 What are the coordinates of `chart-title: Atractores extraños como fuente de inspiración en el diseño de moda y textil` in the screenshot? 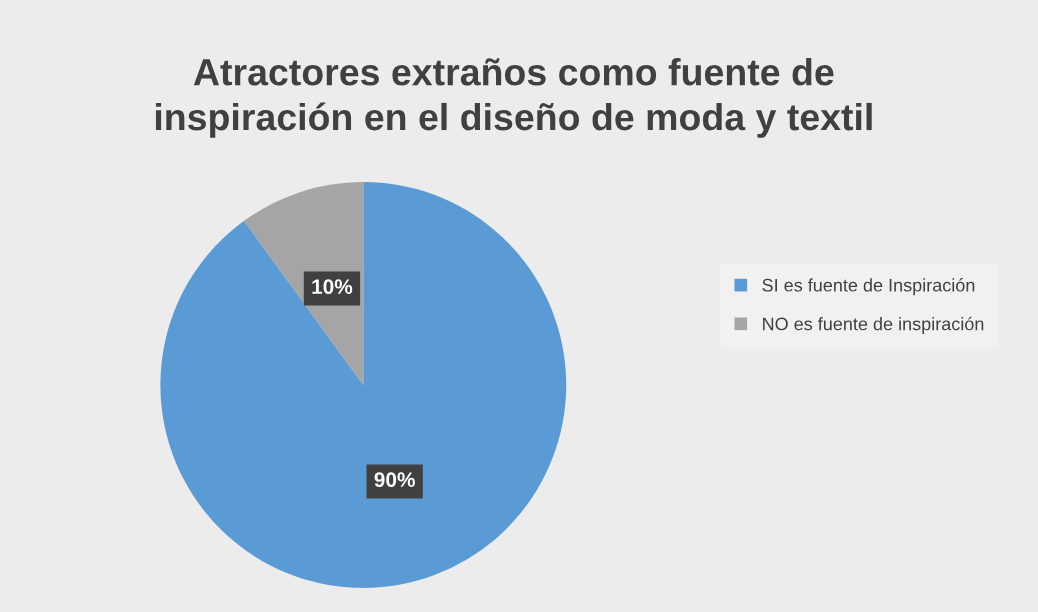 It's located at (513, 97).